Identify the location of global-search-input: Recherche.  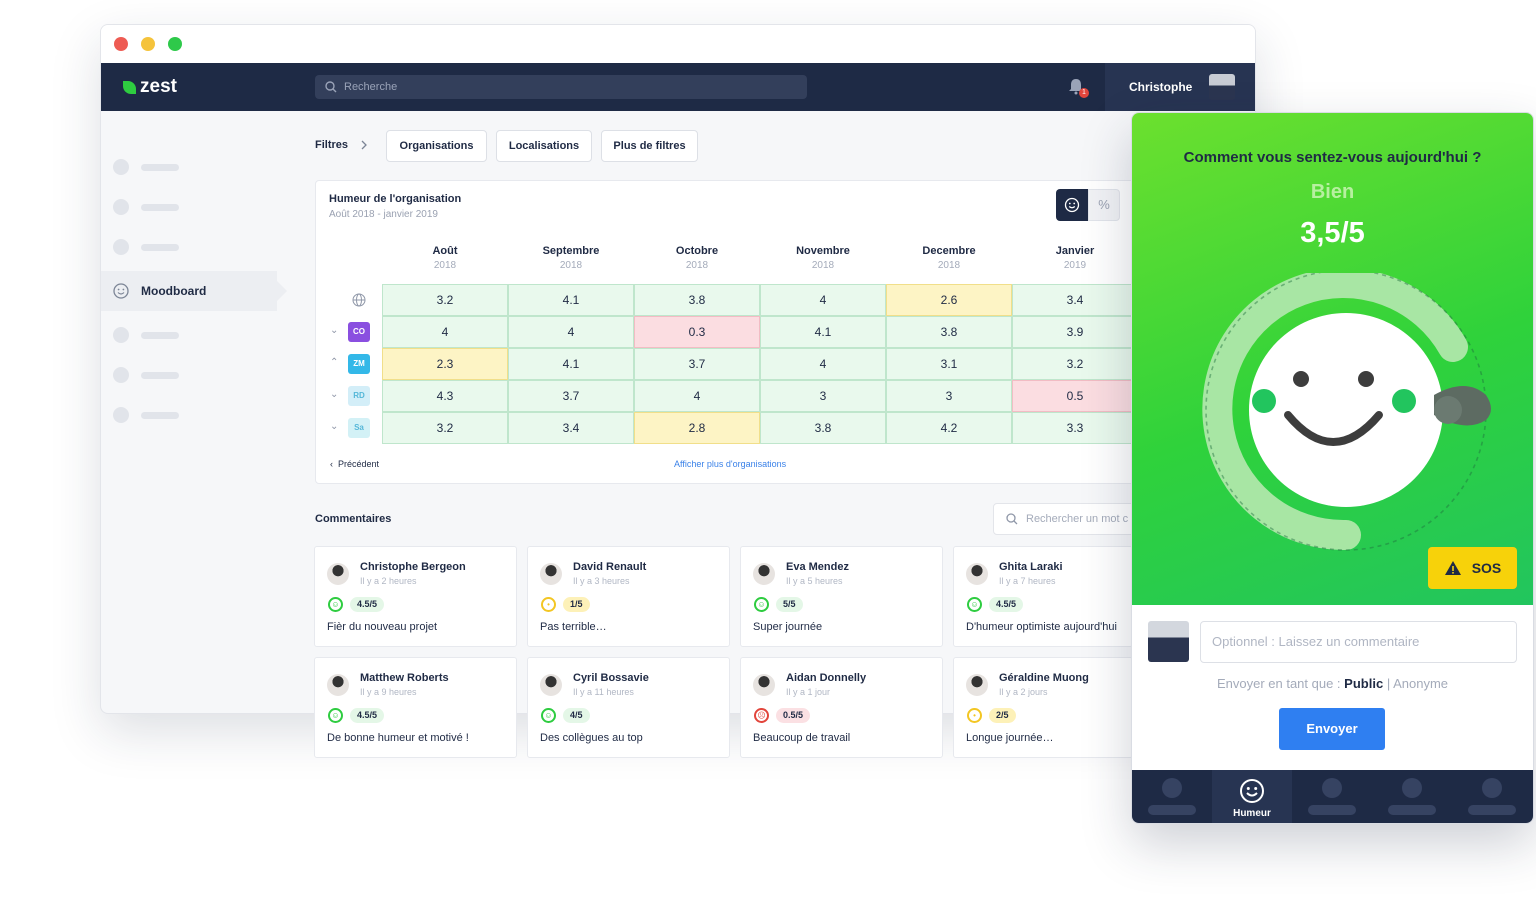
(561, 87).